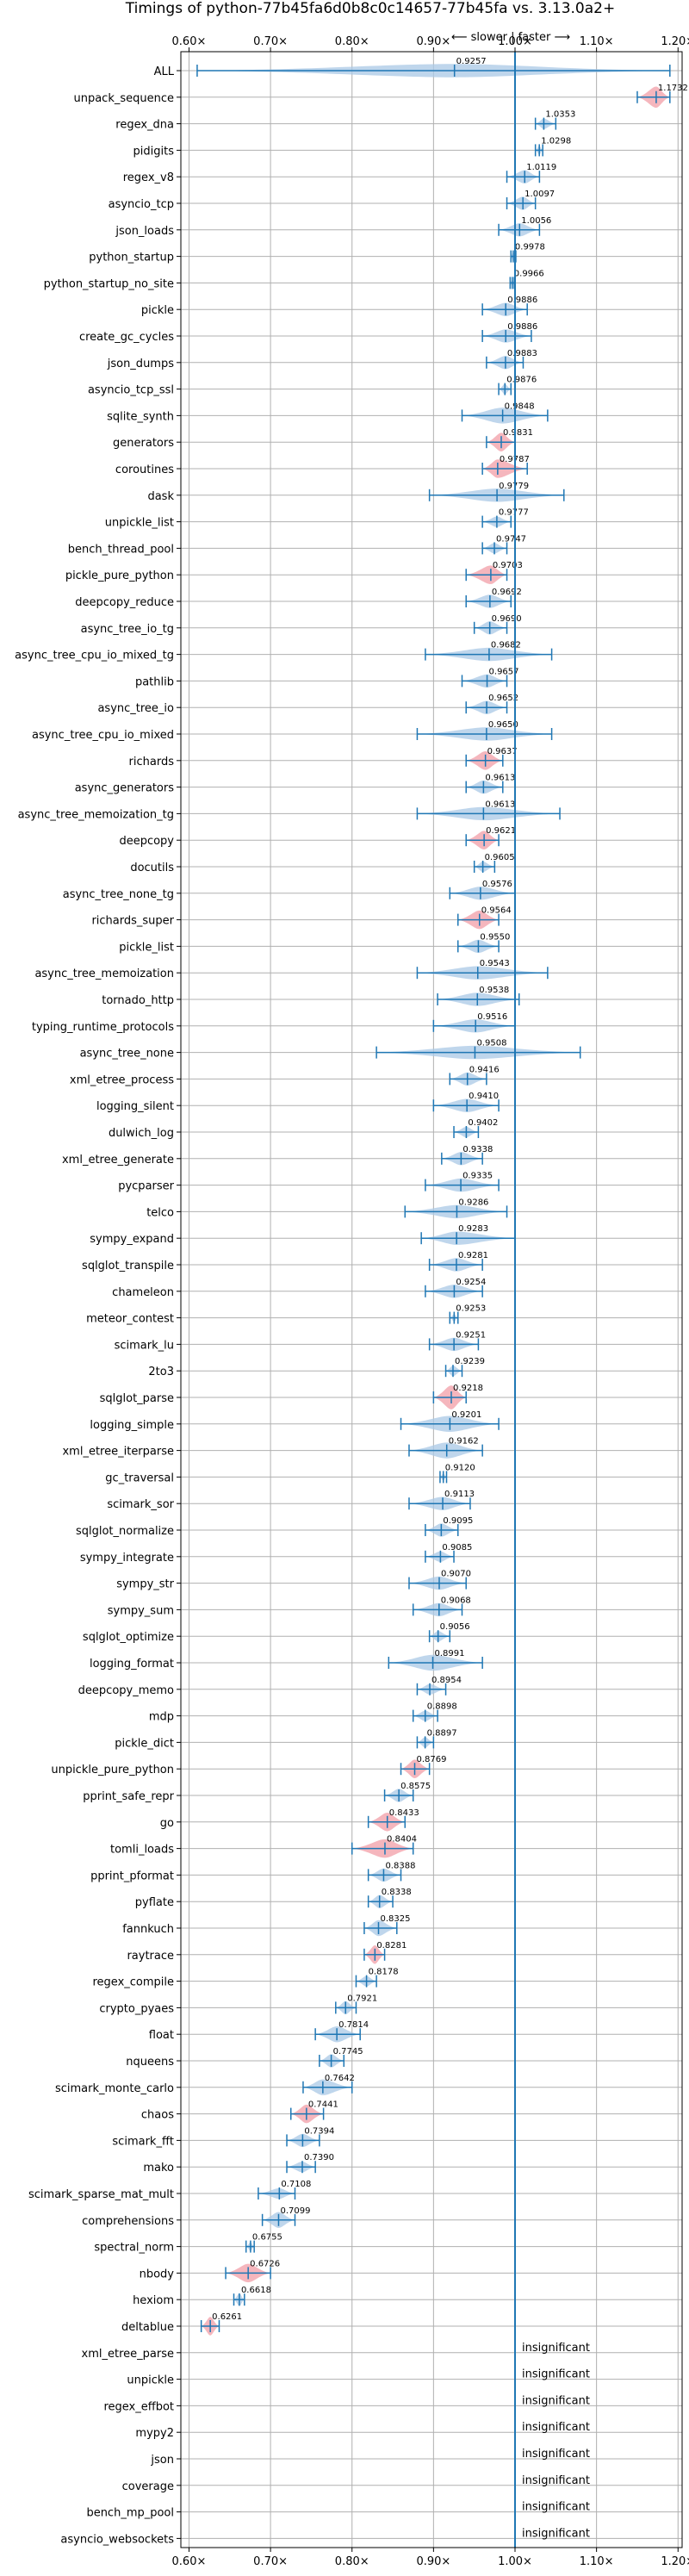 The height and width of the screenshot is (2576, 689). Describe the element at coordinates (122, 1080) in the screenshot. I see `benchmark-label: xml_etree_process` at that location.